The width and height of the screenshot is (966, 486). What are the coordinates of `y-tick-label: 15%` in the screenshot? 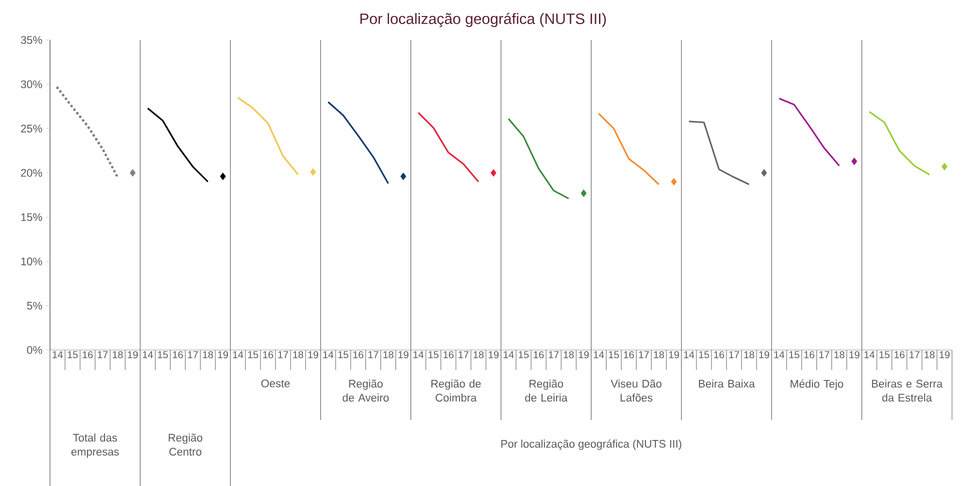 It's located at (31, 217).